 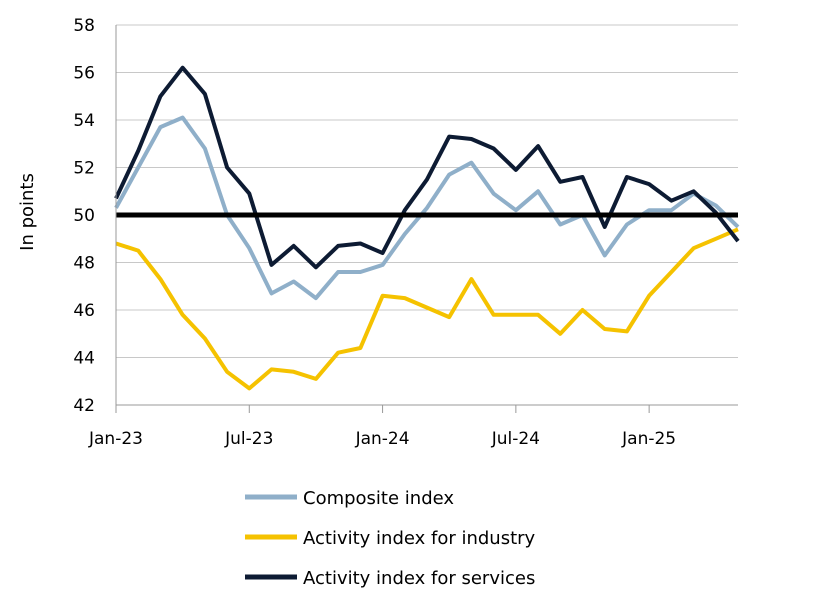 I want to click on x-tick-label: Jan-24, so click(x=382, y=439).